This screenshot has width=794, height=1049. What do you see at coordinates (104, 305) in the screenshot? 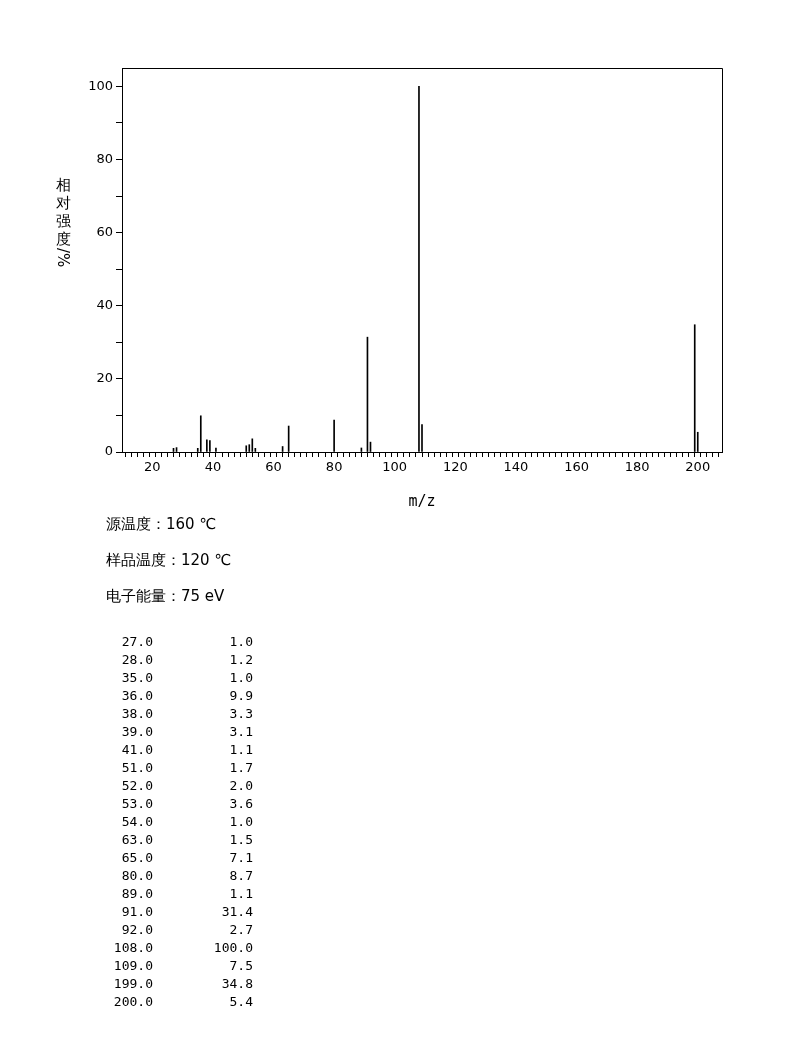
I see `y-tick-label: 40` at bounding box center [104, 305].